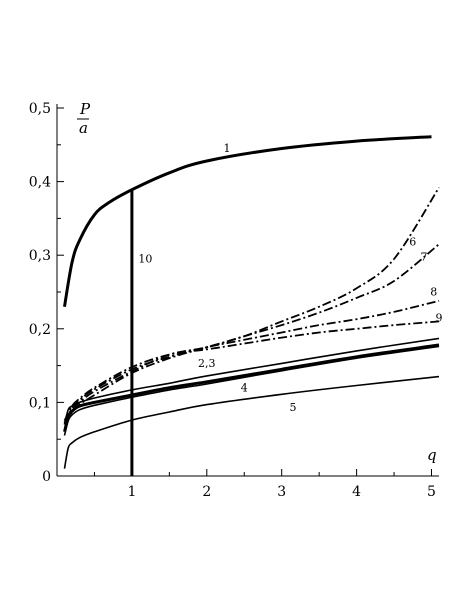 The image size is (474, 613). What do you see at coordinates (412, 242) in the screenshot?
I see `series-label-6: 6` at bounding box center [412, 242].